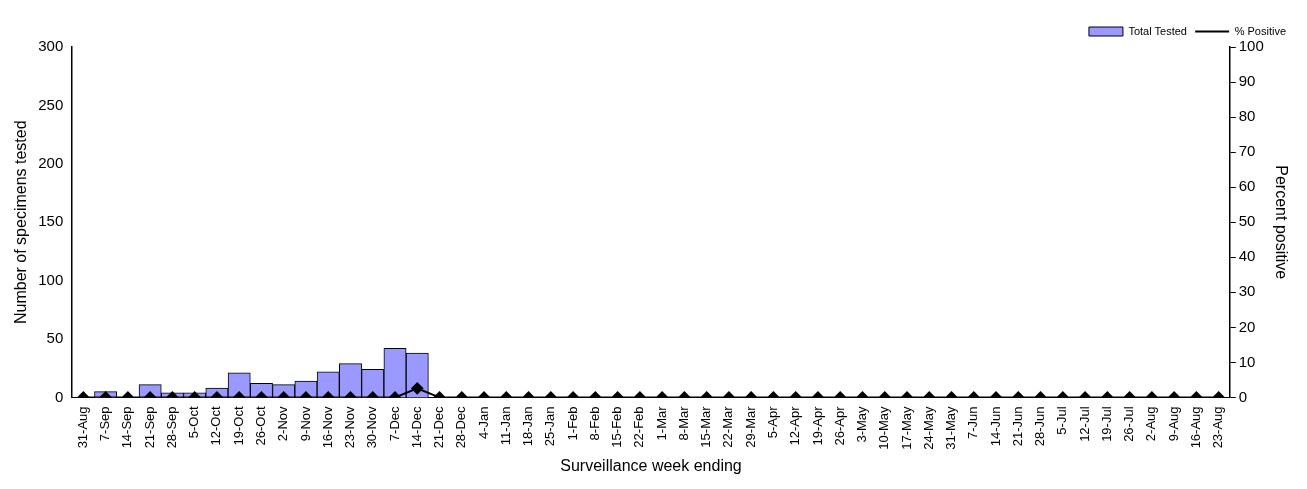 The image size is (1307, 489). I want to click on x-tick-label: 30-Nov, so click(372, 427).